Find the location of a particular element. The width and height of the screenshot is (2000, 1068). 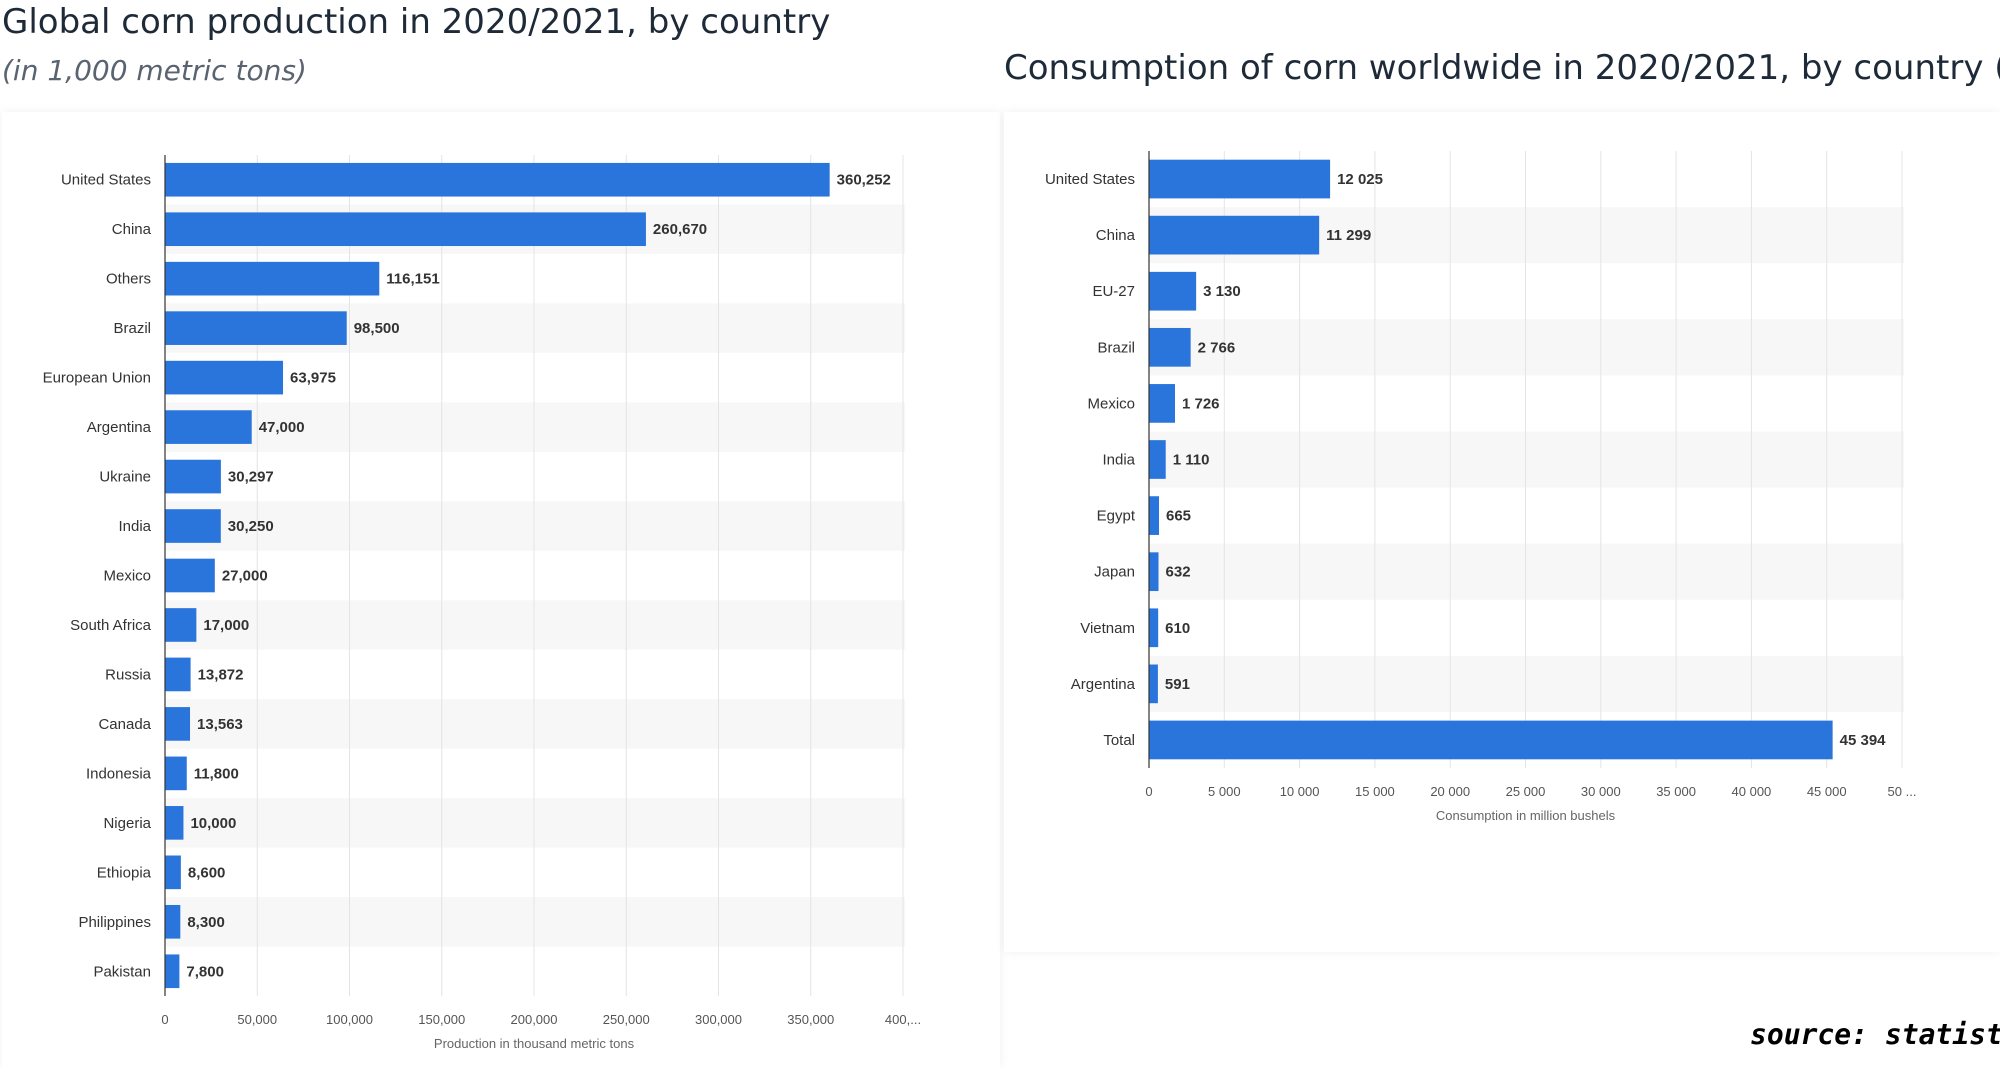

consumption-value-label: 1 110 is located at coordinates (1191, 460).